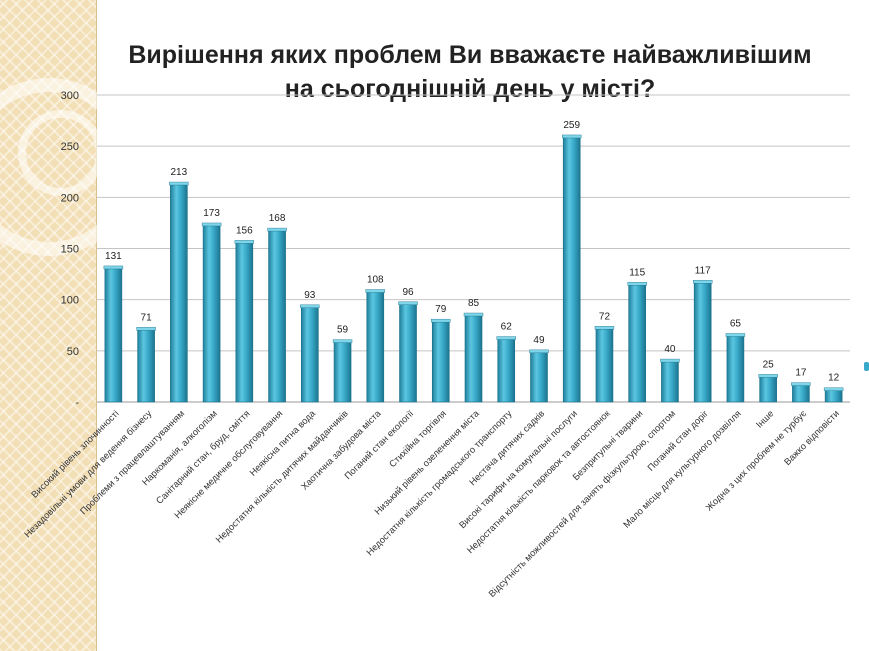 The image size is (869, 651). I want to click on data-label: 79, so click(441, 309).